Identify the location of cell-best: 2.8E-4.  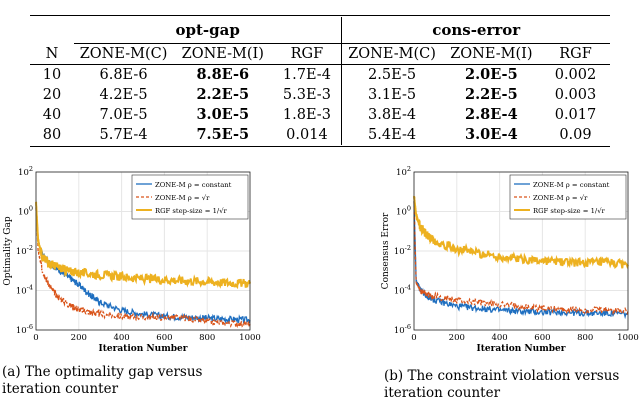
(491, 114).